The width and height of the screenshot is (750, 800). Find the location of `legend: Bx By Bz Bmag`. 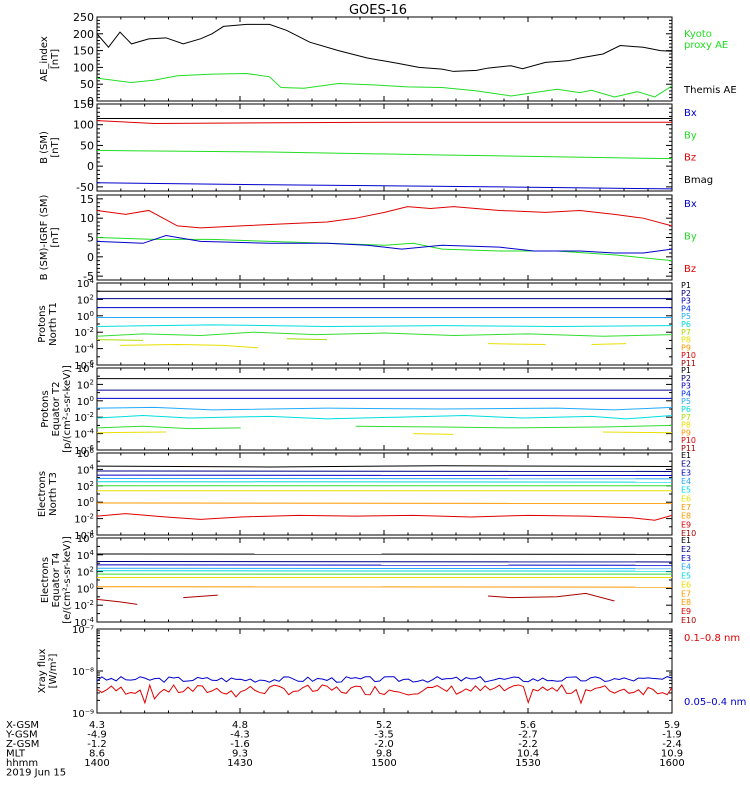

legend: Bx By Bz Bmag is located at coordinates (698, 147).